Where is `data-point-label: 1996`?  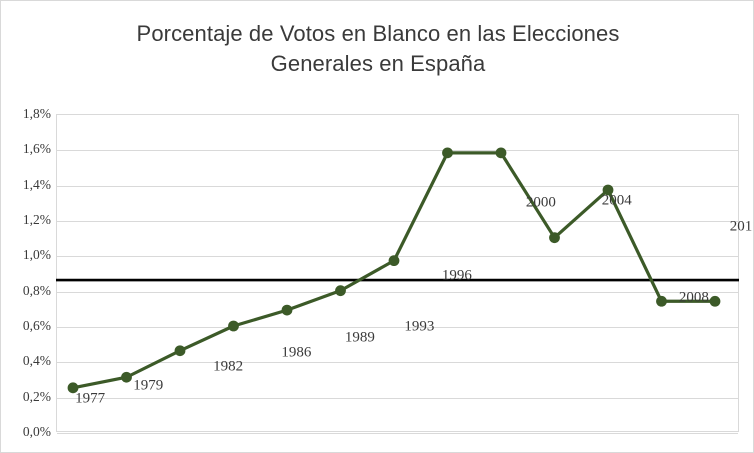 data-point-label: 1996 is located at coordinates (456, 275).